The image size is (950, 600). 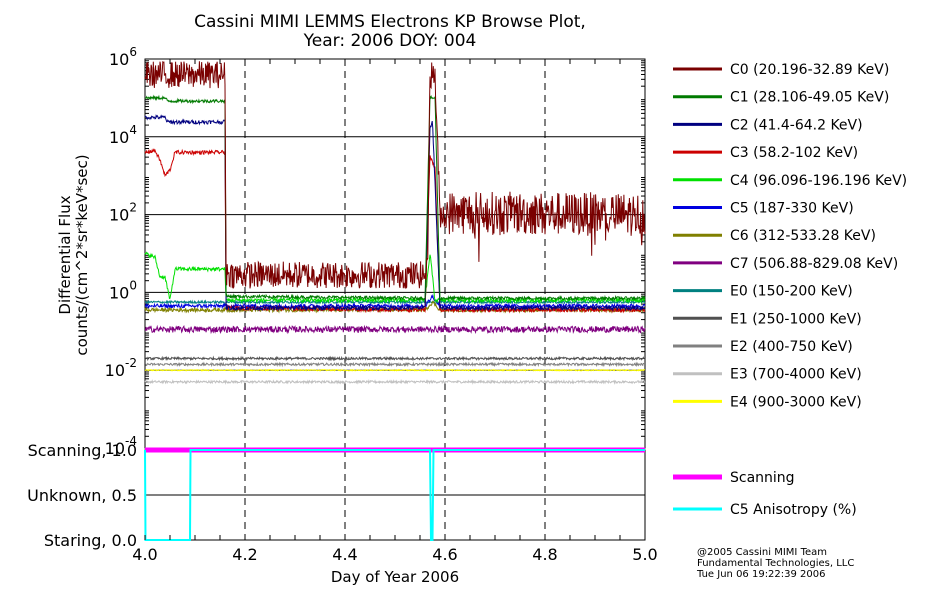 What do you see at coordinates (82, 254) in the screenshot?
I see `y-axis-label-line2: counts/(cm^2*sr*keV*sec)` at bounding box center [82, 254].